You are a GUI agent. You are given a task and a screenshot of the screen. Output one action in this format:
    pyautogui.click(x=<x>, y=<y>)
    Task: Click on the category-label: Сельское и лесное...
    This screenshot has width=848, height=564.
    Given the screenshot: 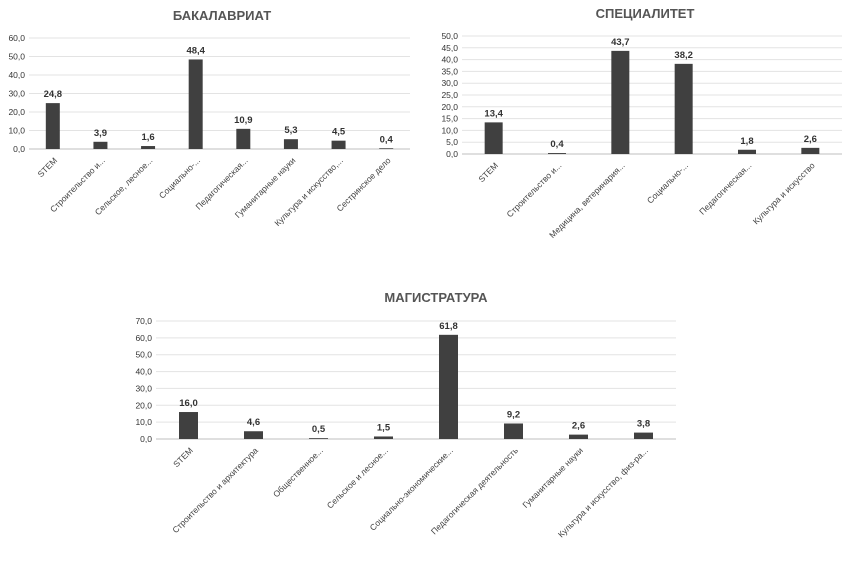 What is the action you would take?
    pyautogui.click(x=357, y=477)
    